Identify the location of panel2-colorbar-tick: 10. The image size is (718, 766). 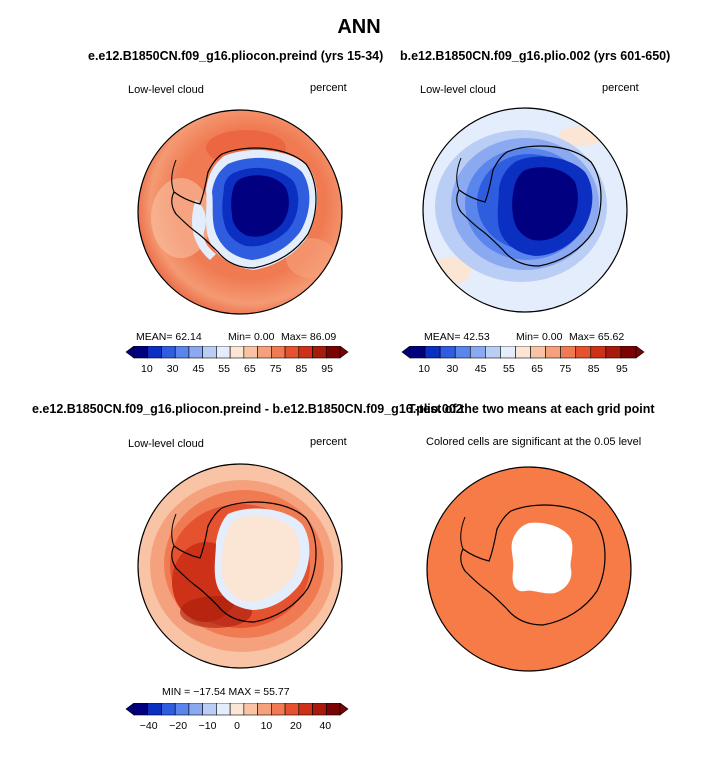
(424, 369).